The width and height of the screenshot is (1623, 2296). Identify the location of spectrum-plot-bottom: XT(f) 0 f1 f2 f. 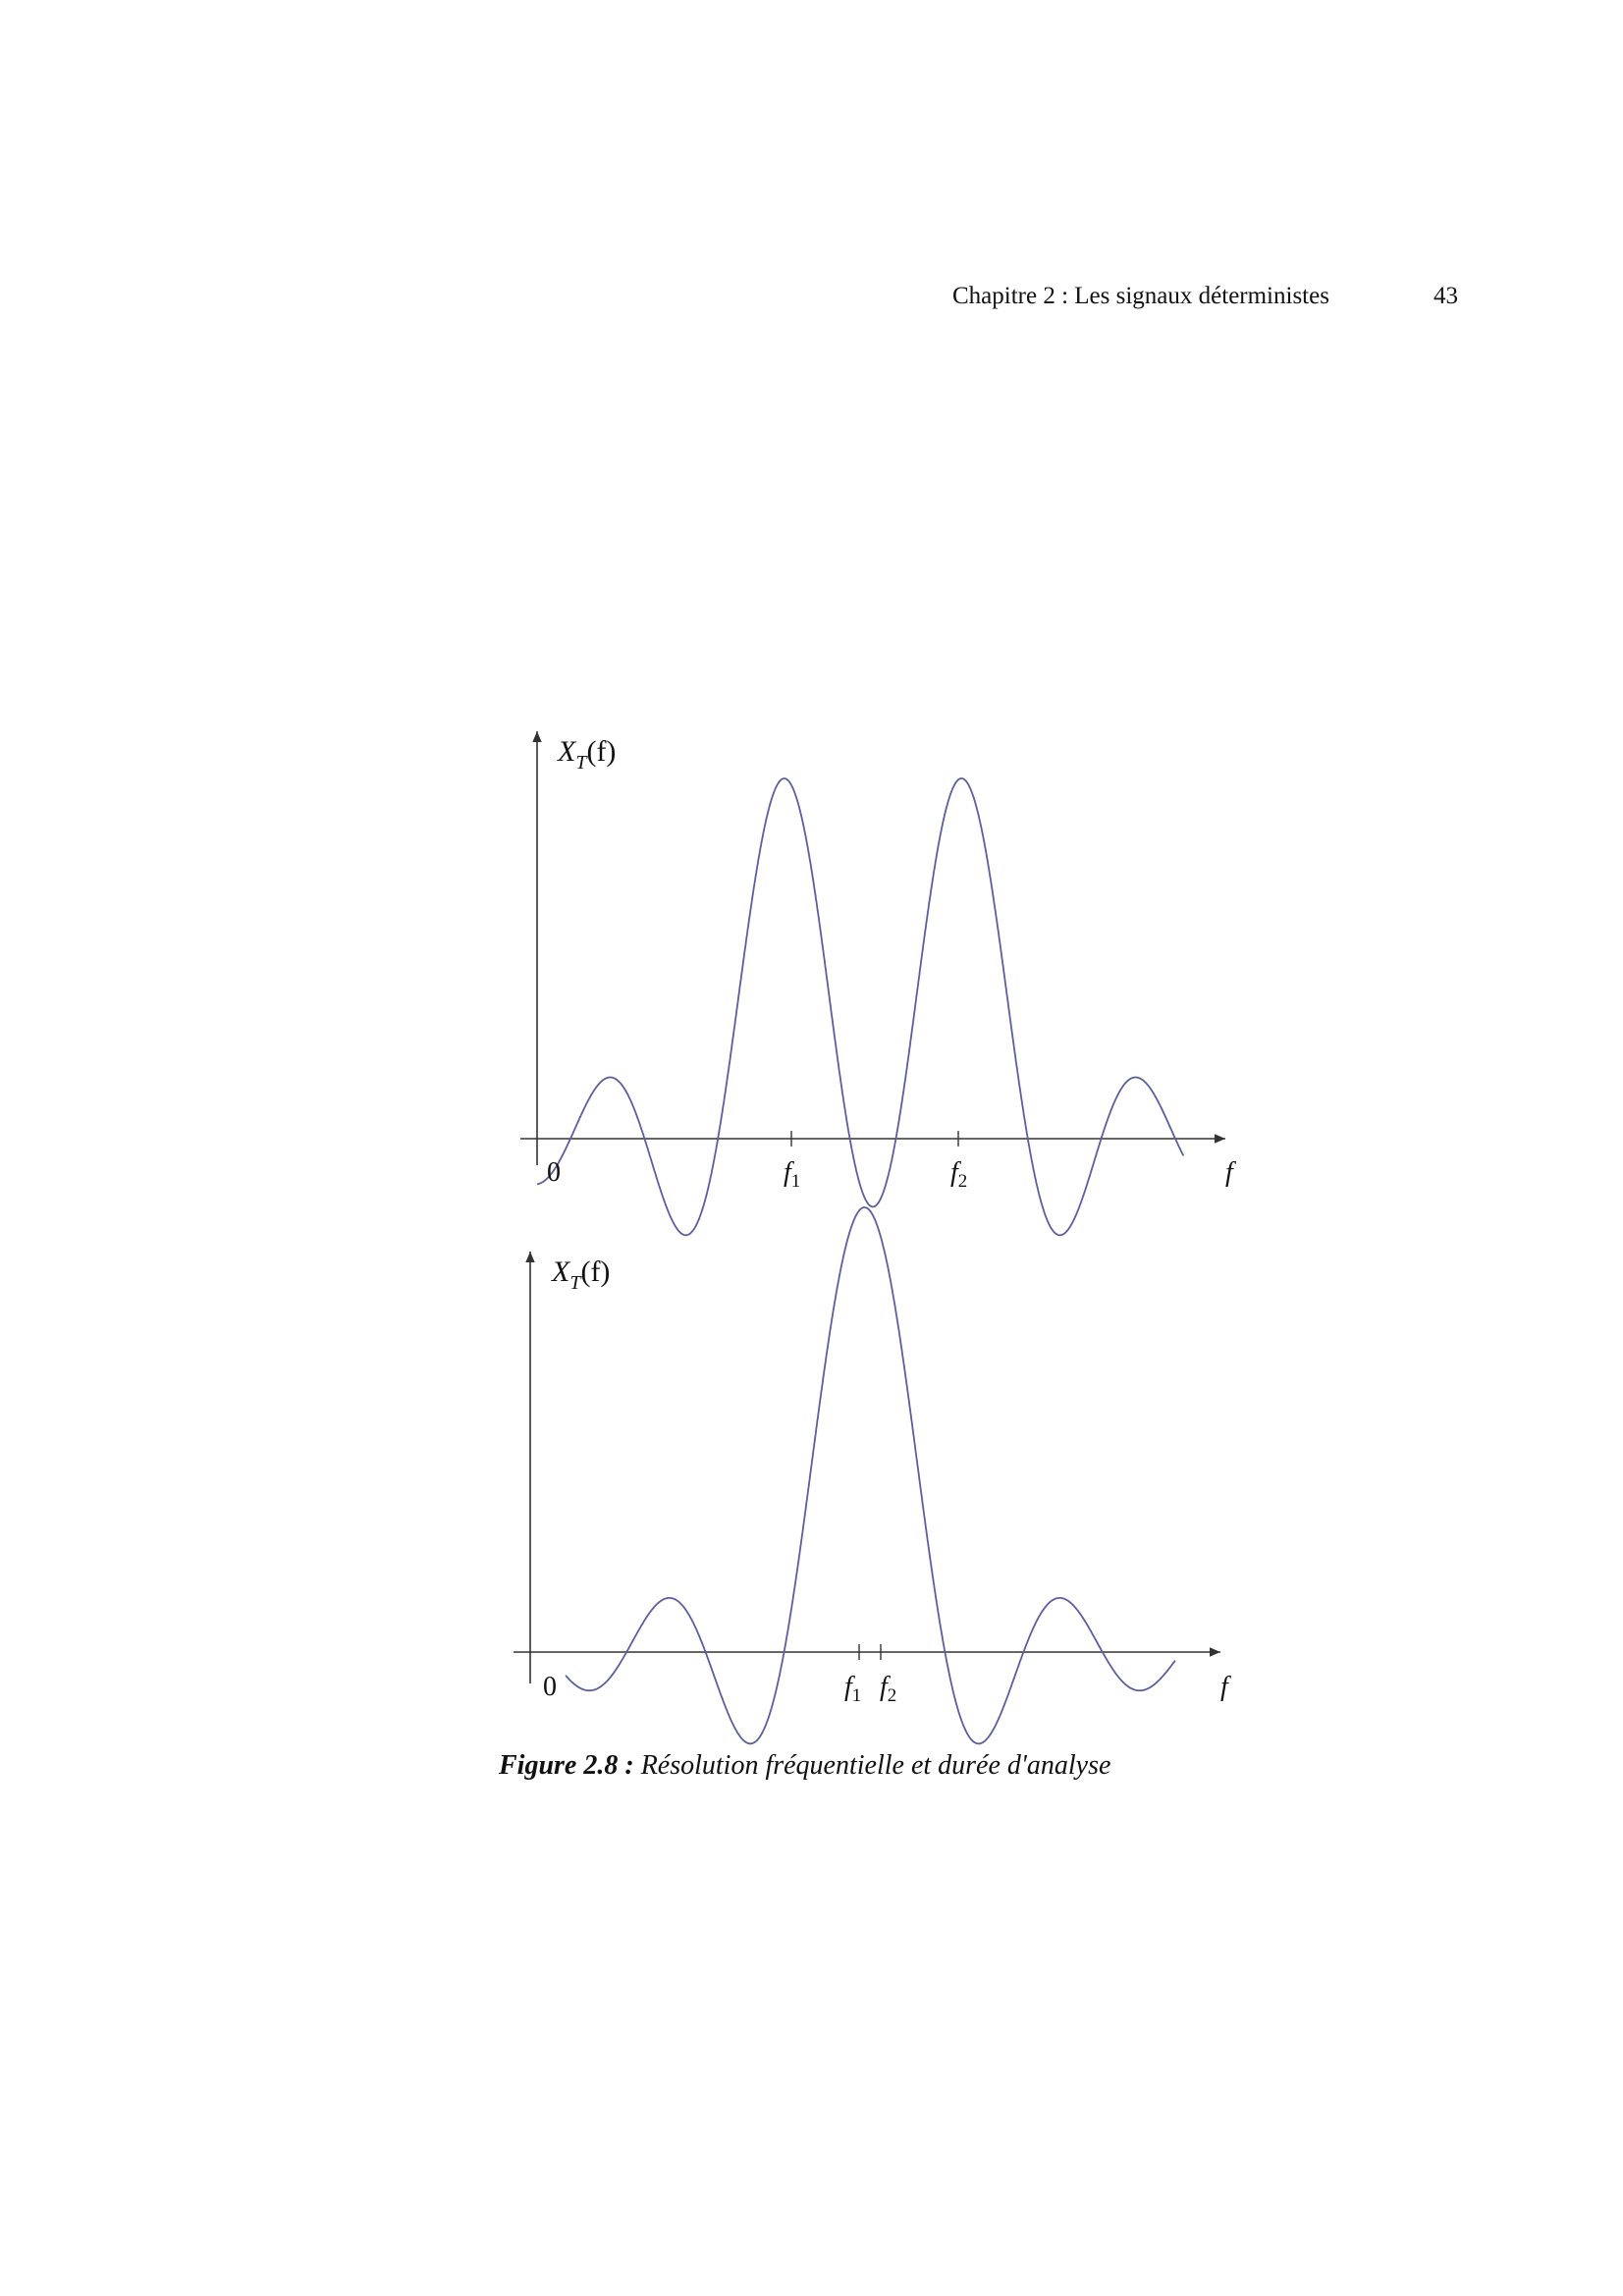
(872, 1475).